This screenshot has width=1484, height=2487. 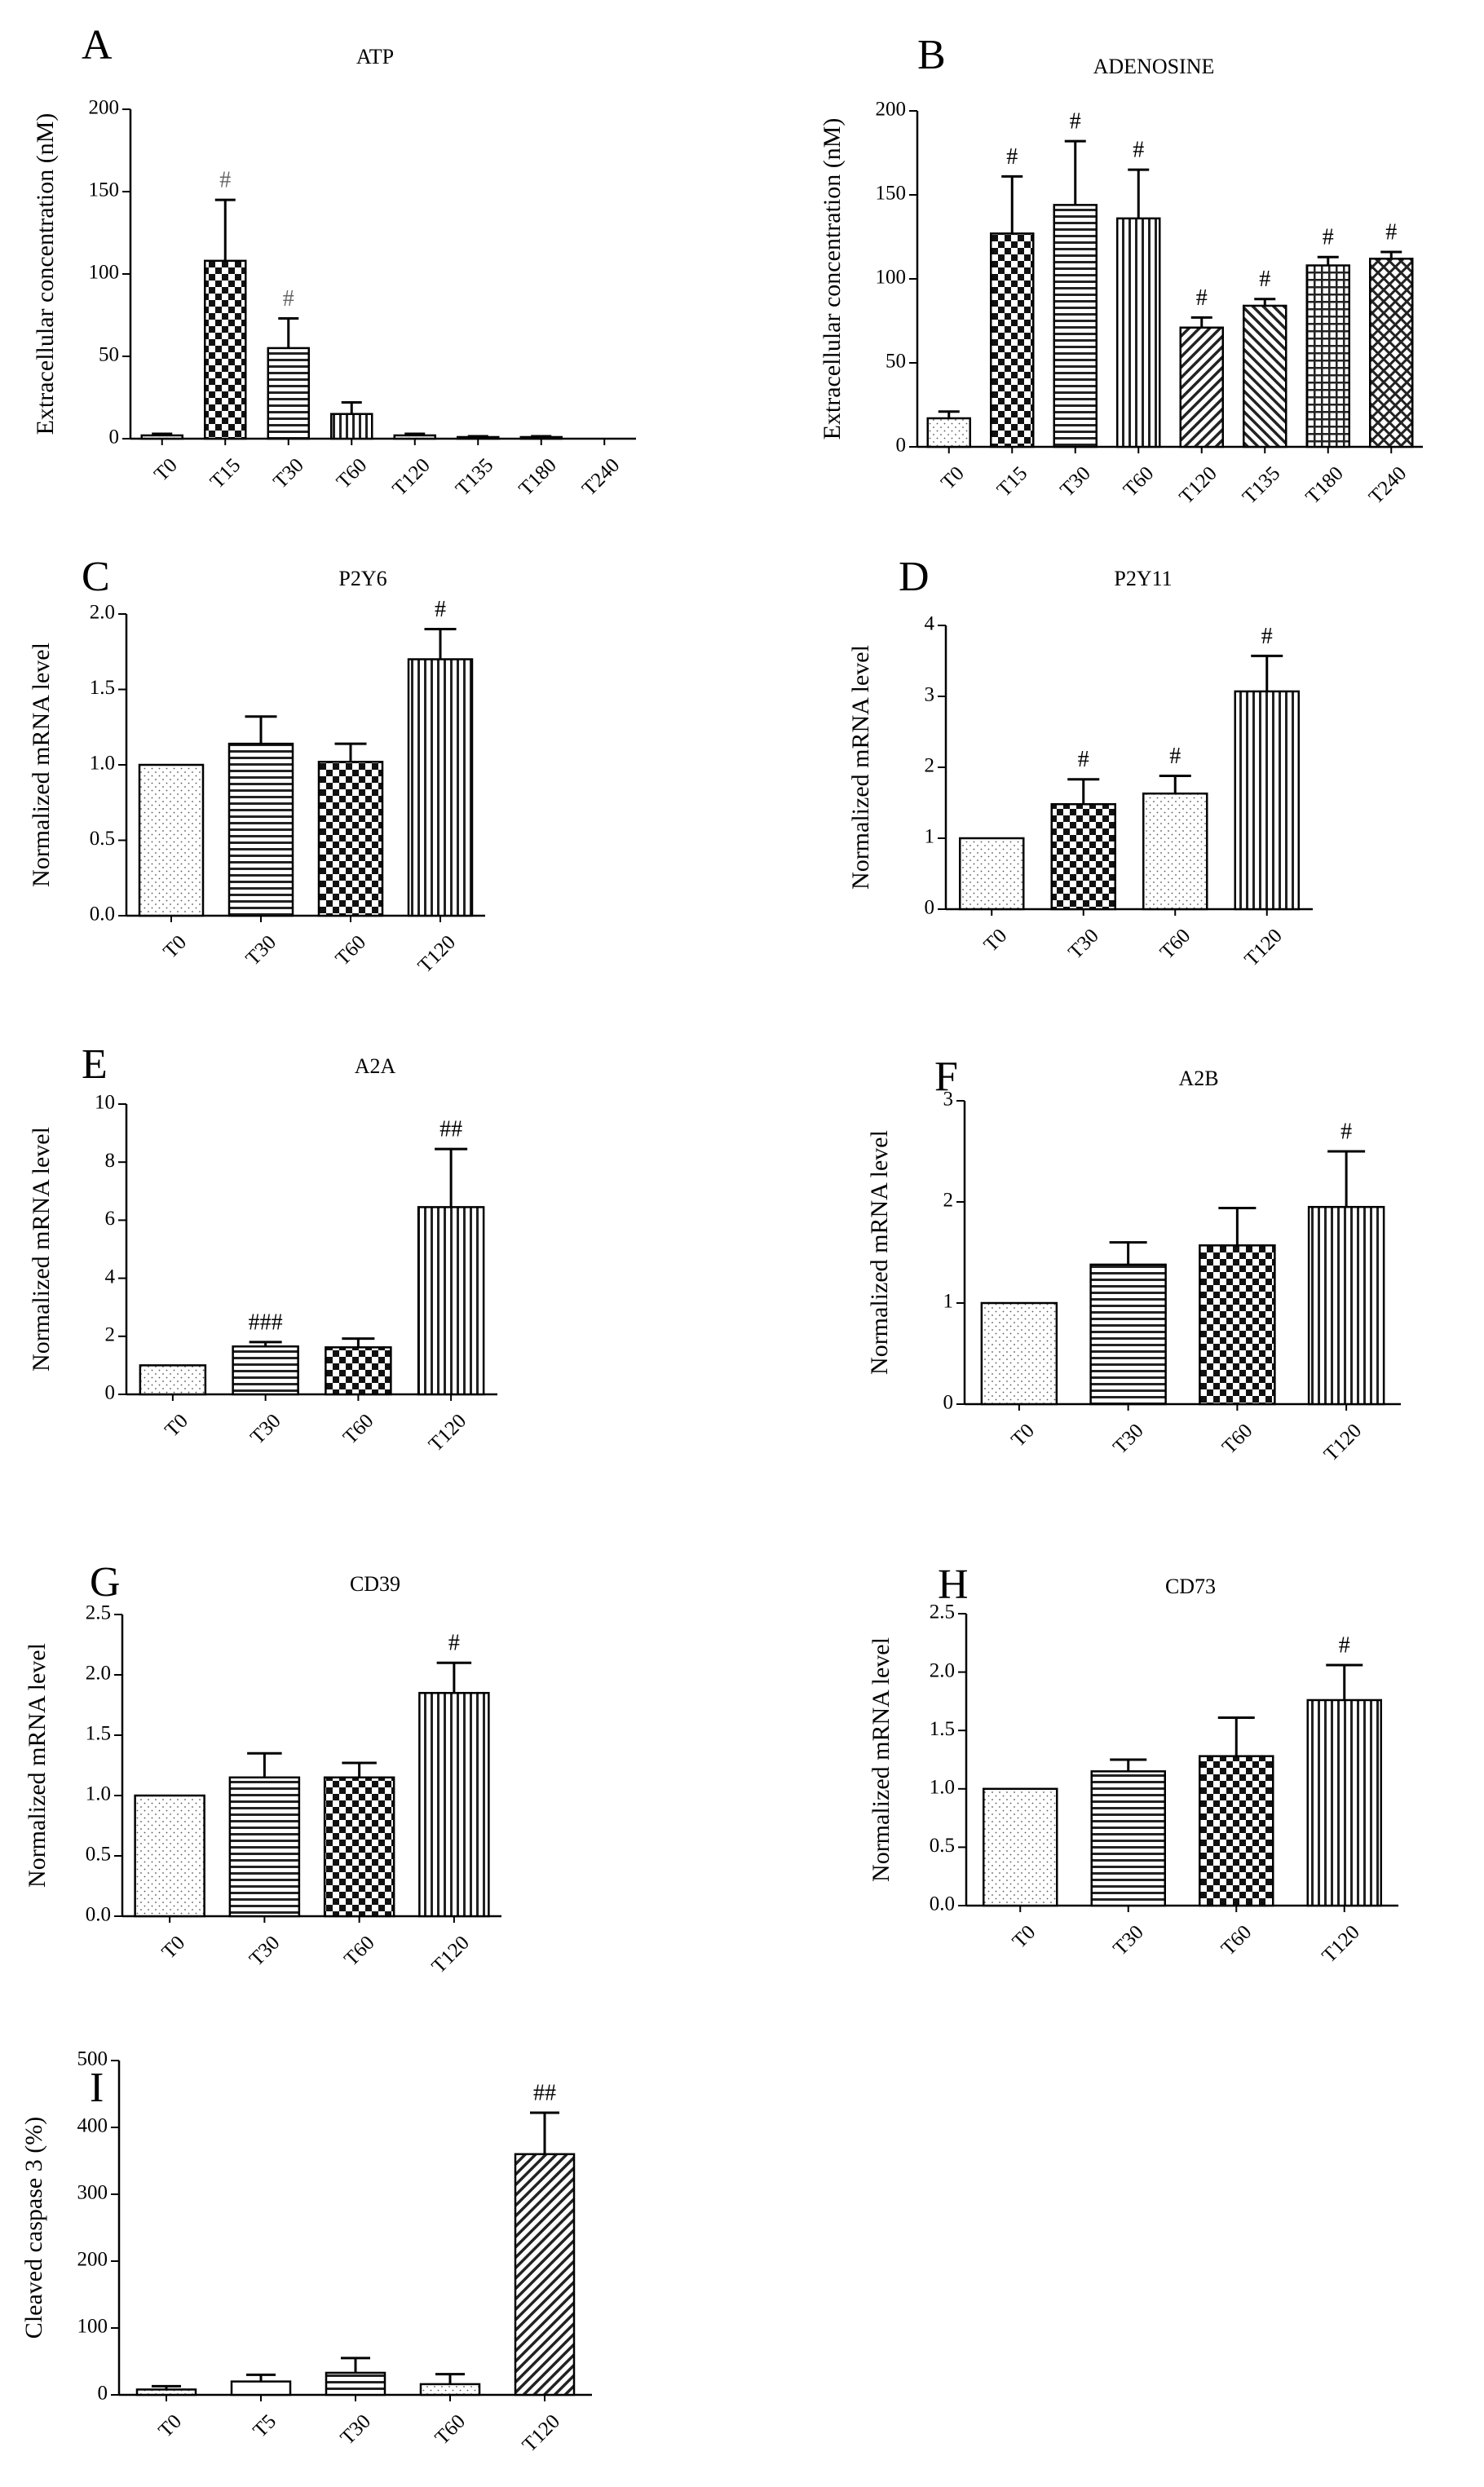 What do you see at coordinates (264, 2426) in the screenshot?
I see `x-tick-label: T5` at bounding box center [264, 2426].